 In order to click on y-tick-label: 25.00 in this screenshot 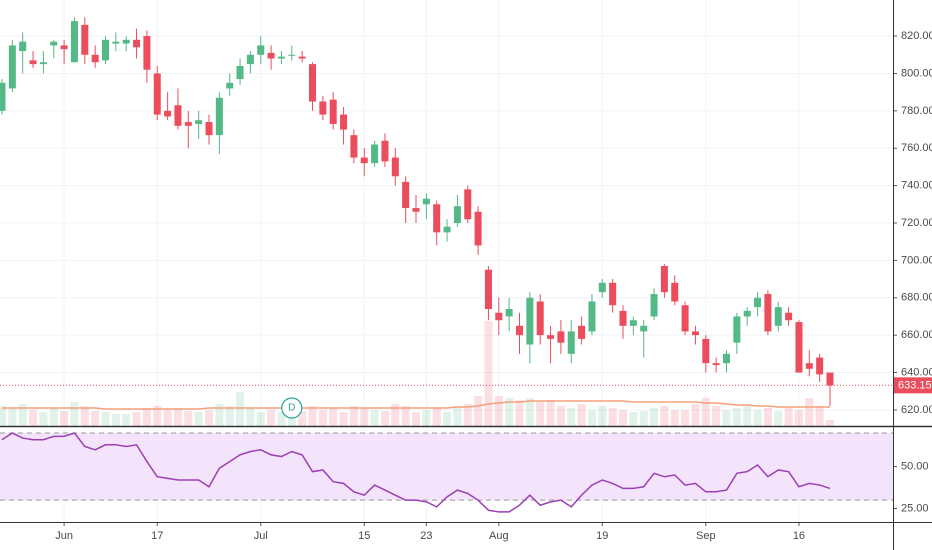, I will do `click(915, 508)`.